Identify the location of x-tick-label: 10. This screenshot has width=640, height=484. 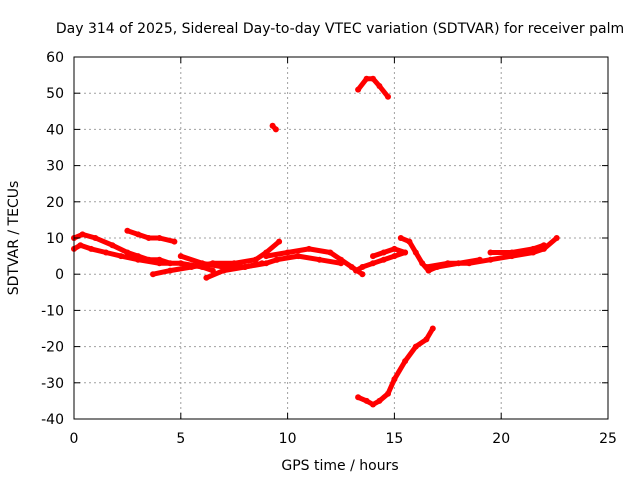
(288, 439).